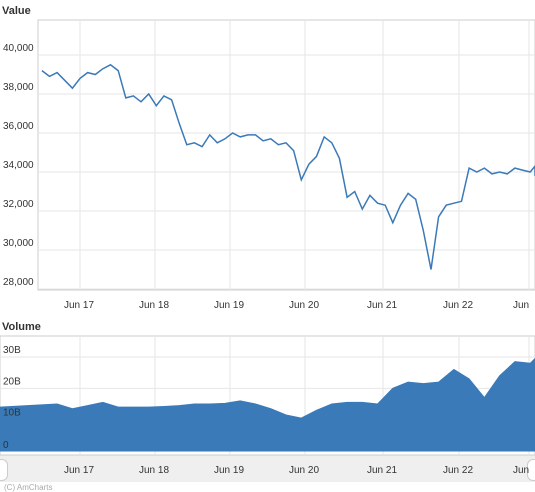 The width and height of the screenshot is (535, 492). Describe the element at coordinates (12, 350) in the screenshot. I see `volume-y-tick-label: 30B` at that location.